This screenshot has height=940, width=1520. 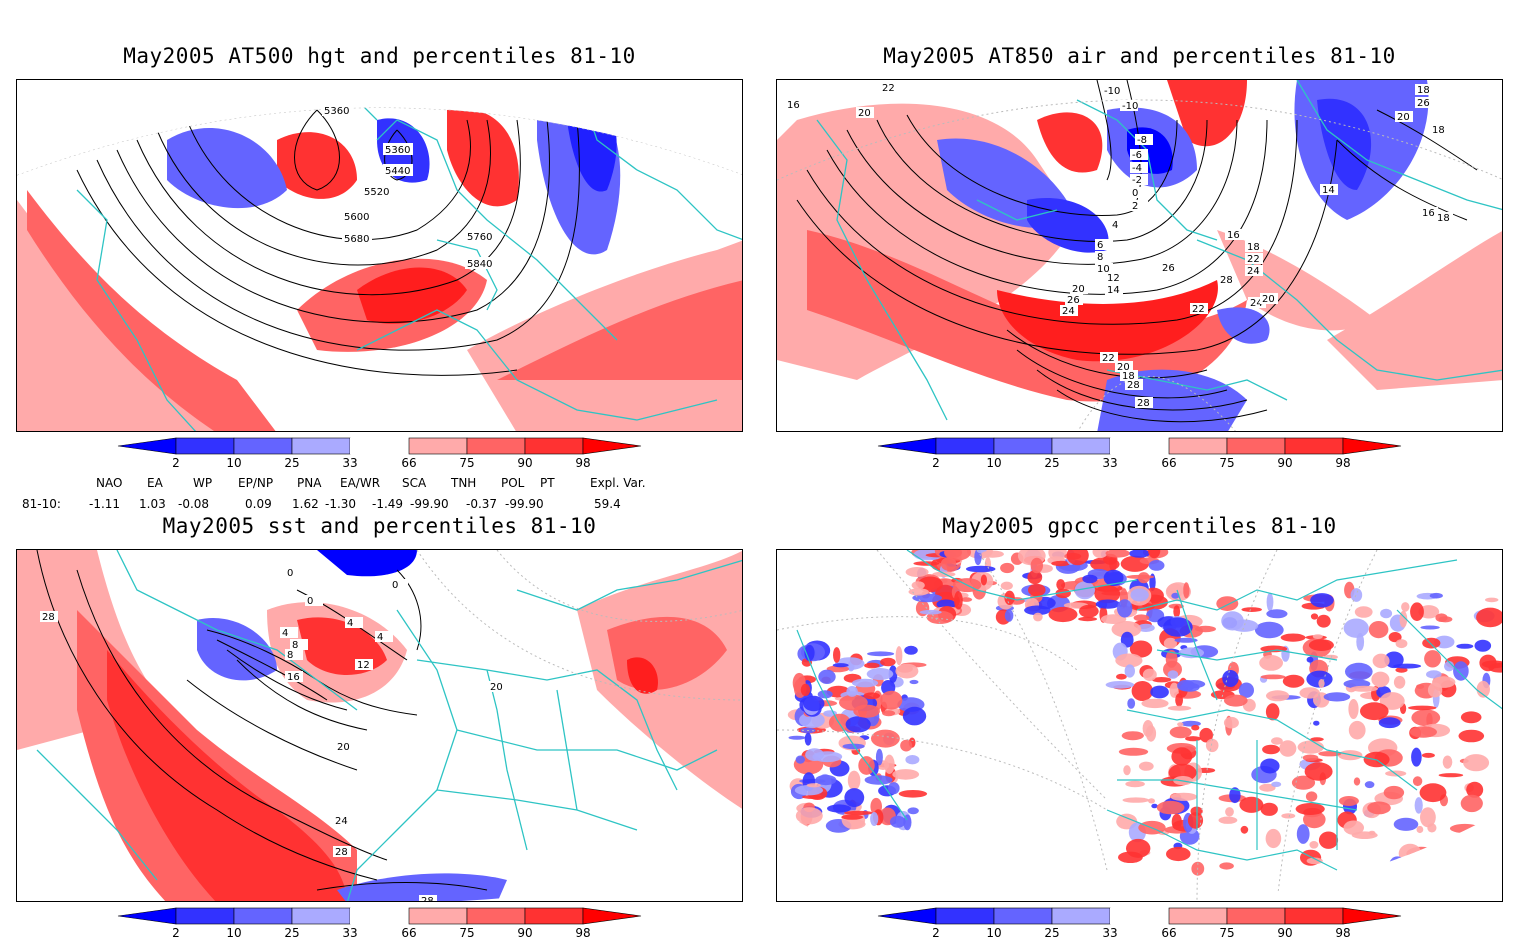 What do you see at coordinates (479, 264) in the screenshot?
I see `contour-label: 5840` at bounding box center [479, 264].